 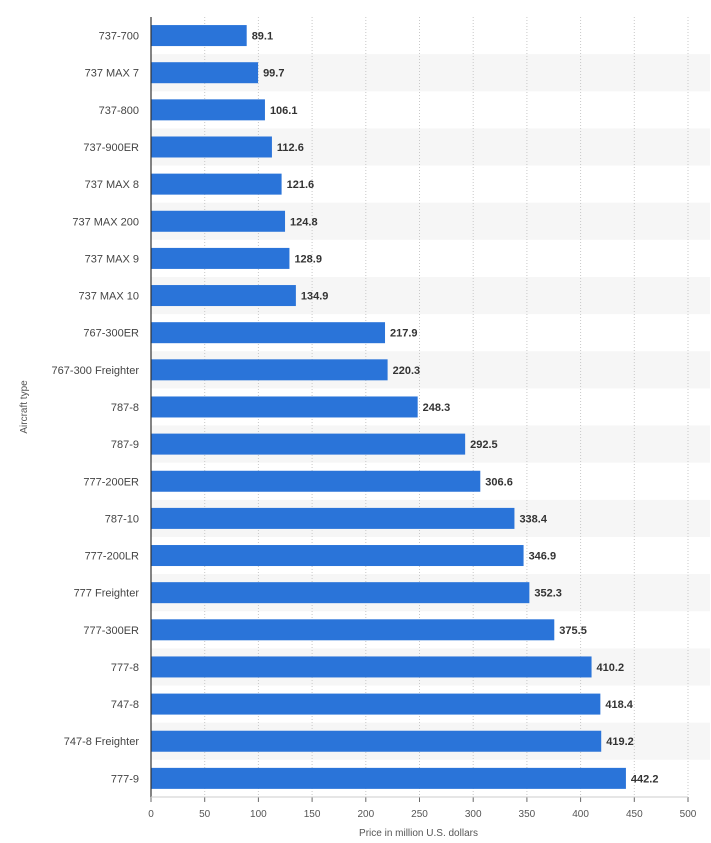 I want to click on x-tick-label: 100, so click(x=258, y=814).